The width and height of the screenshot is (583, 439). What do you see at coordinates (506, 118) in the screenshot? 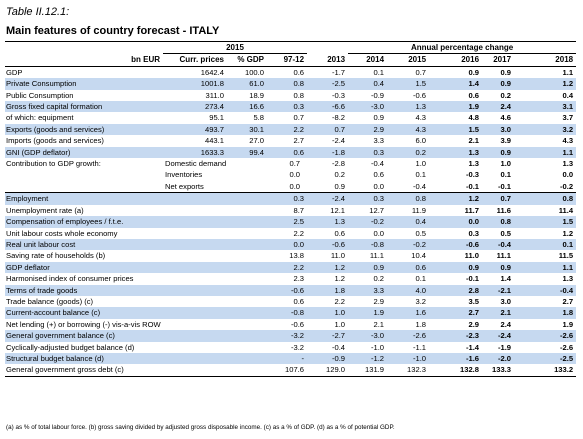
I see `table-cell: 4.6` at bounding box center [506, 118].